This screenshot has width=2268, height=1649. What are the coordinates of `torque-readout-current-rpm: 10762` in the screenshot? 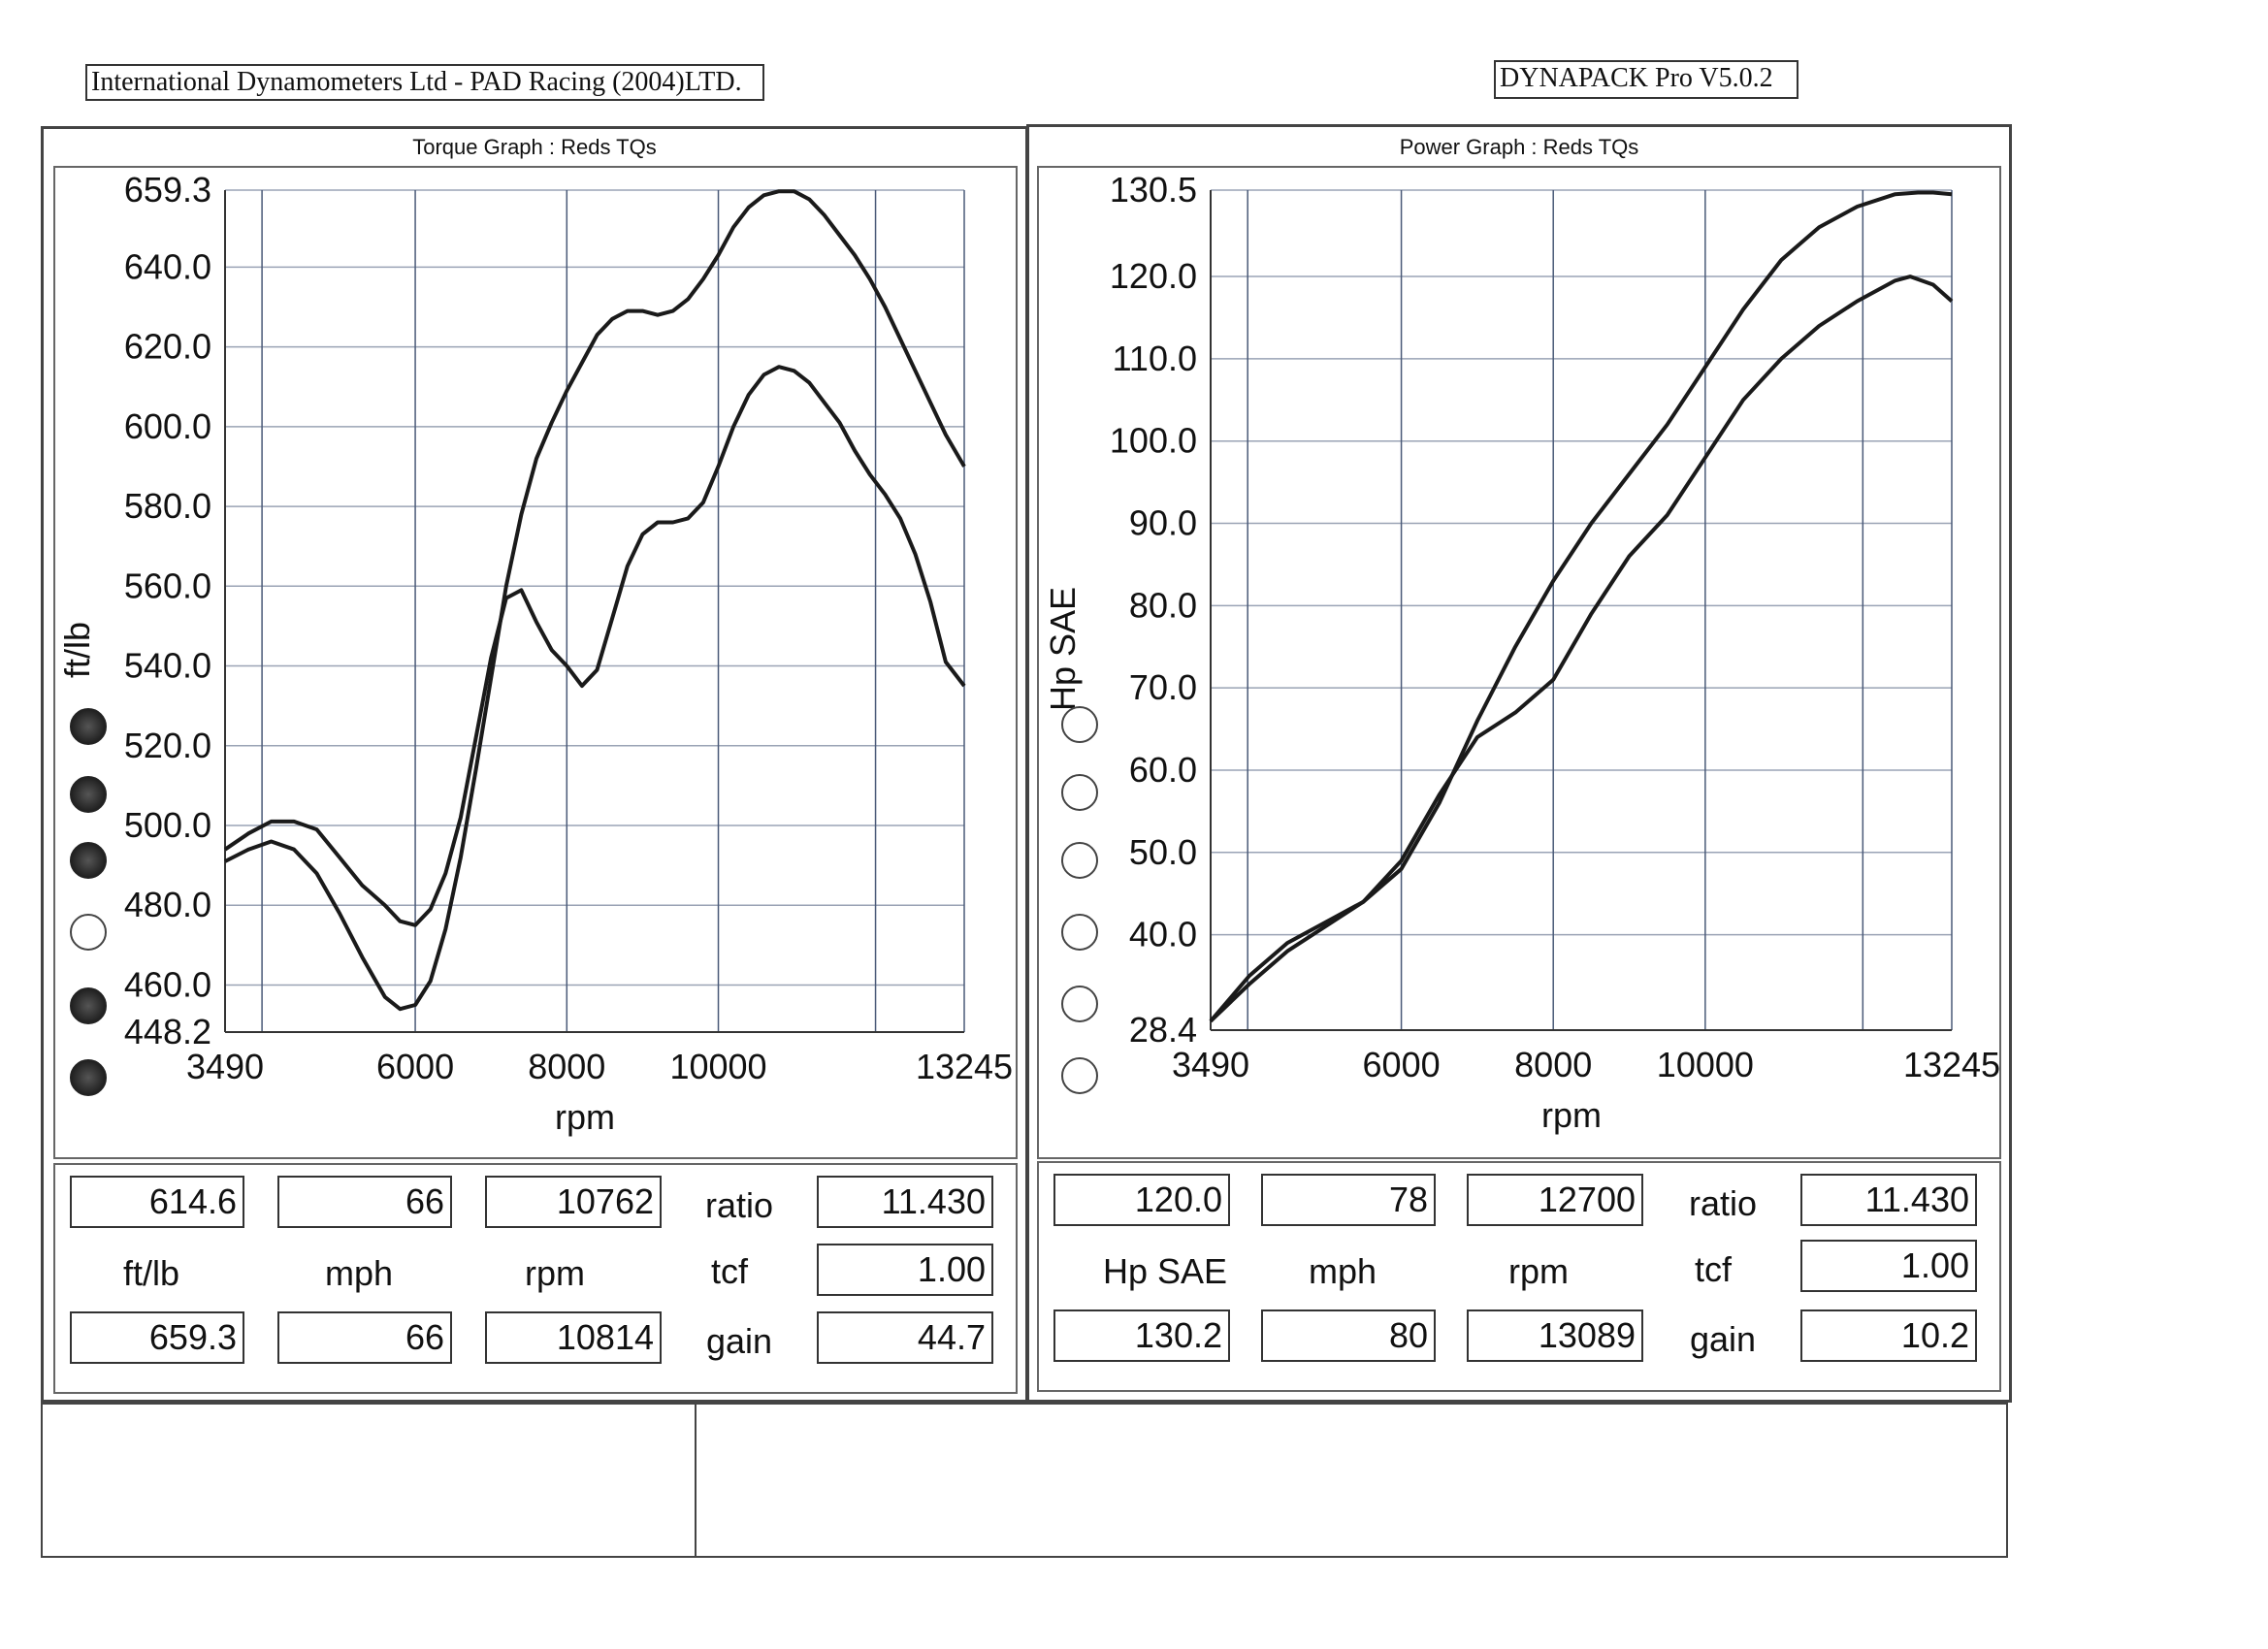 It's located at (573, 1202).